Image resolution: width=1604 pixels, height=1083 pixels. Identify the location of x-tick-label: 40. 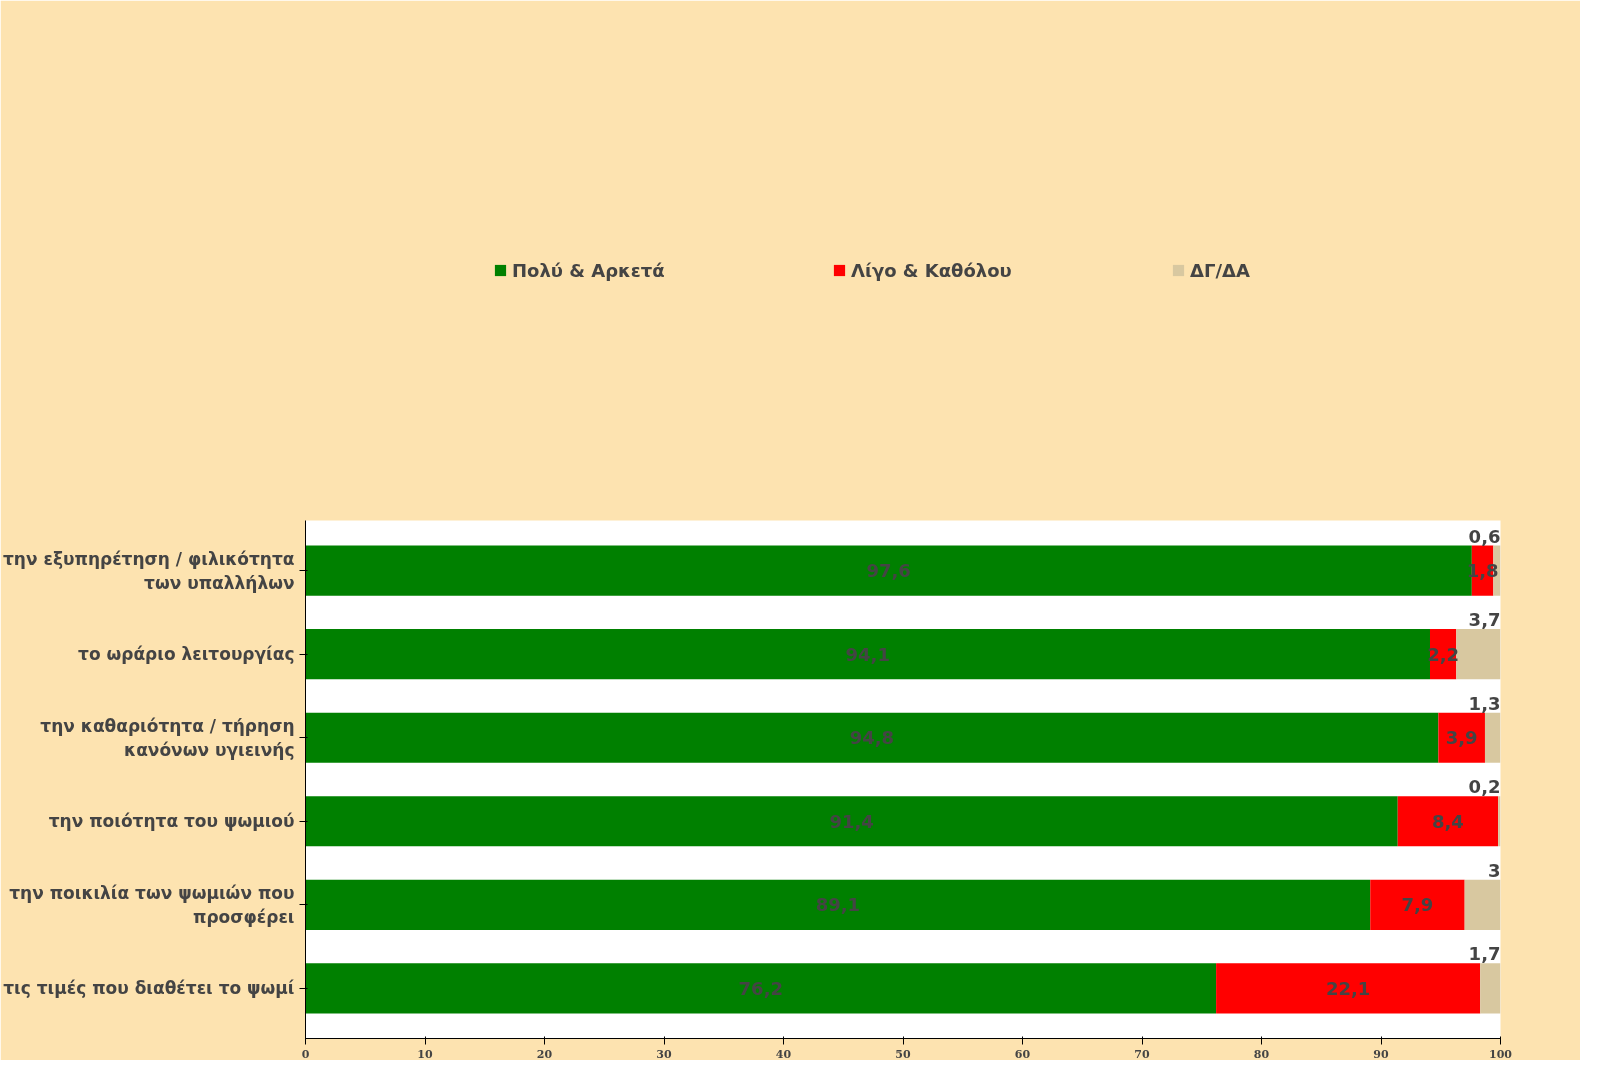
(783, 1054).